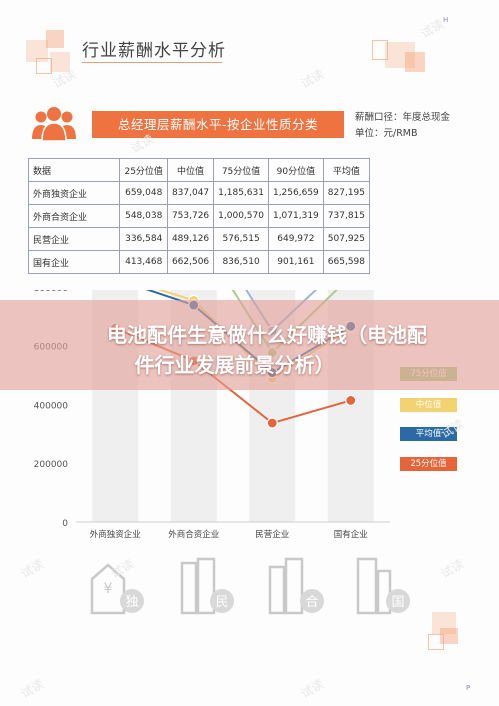 Image resolution: width=499 pixels, height=706 pixels. What do you see at coordinates (295, 216) in the screenshot?
I see `table-cell: 1,071,319` at bounding box center [295, 216].